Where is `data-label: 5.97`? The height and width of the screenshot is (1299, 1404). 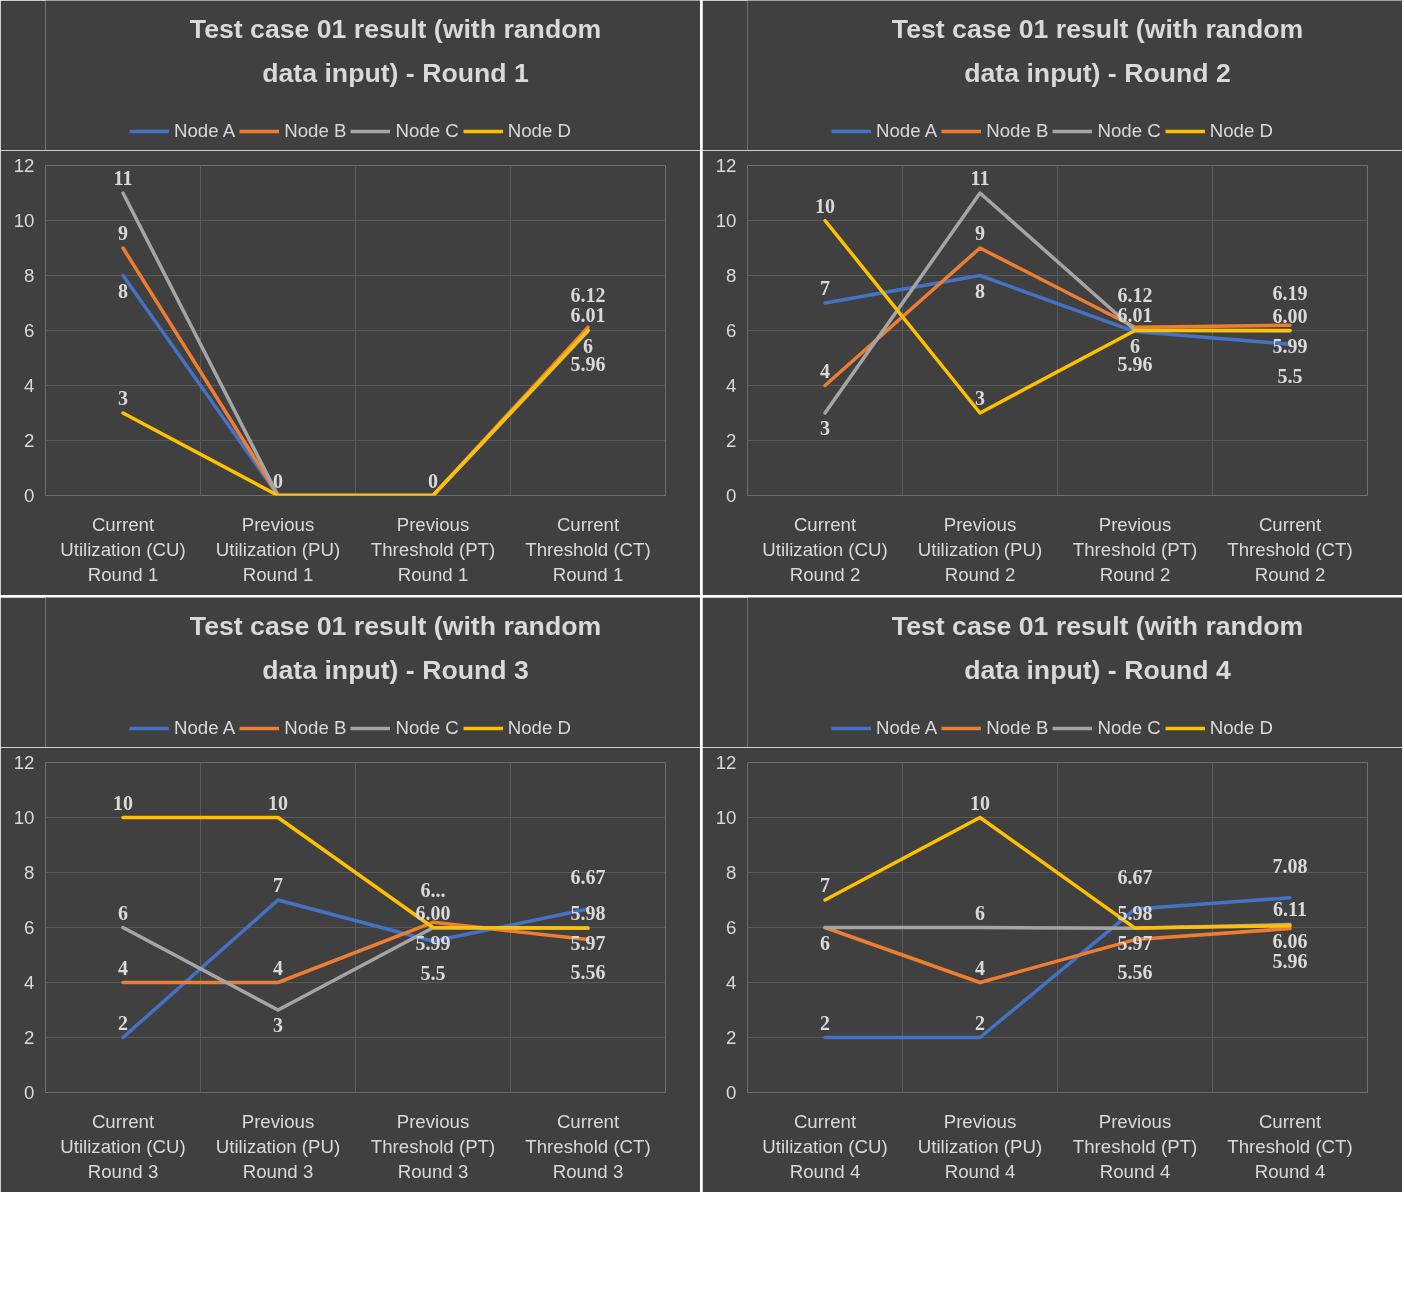 data-label: 5.97 is located at coordinates (588, 943).